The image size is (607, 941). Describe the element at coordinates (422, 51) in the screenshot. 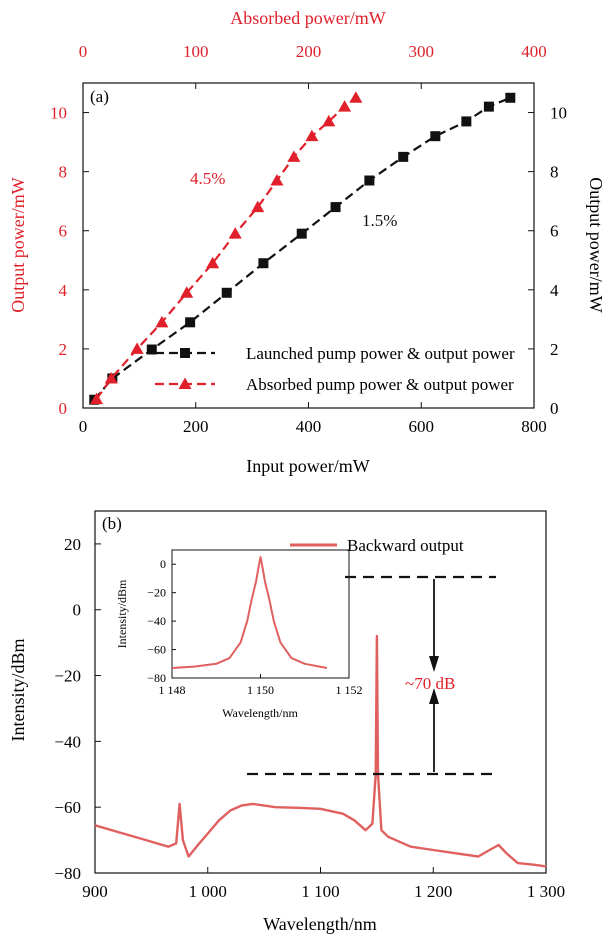

I see `a-top-tick-label: 300` at that location.